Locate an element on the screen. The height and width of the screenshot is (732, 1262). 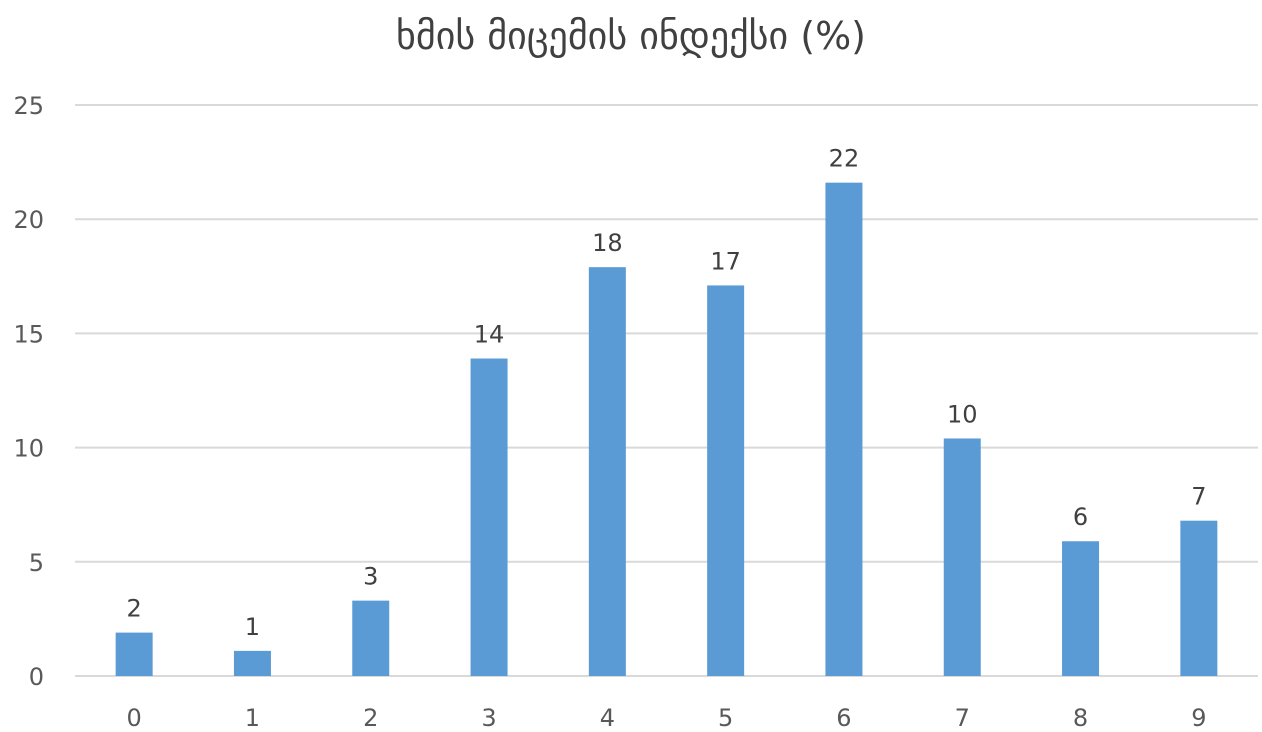
x-tick-label: 3 is located at coordinates (488, 718).